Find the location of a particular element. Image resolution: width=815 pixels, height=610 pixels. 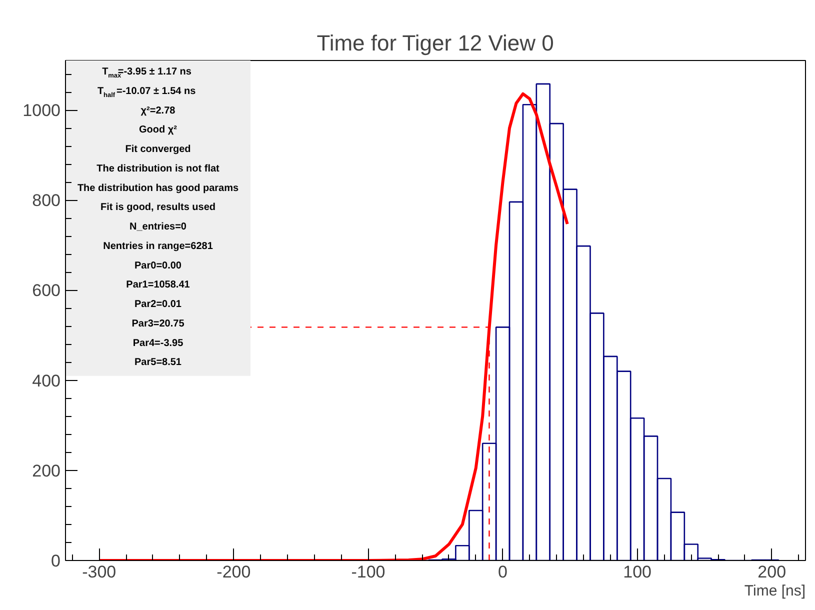

annotation: Par5=8.51 is located at coordinates (158, 362).